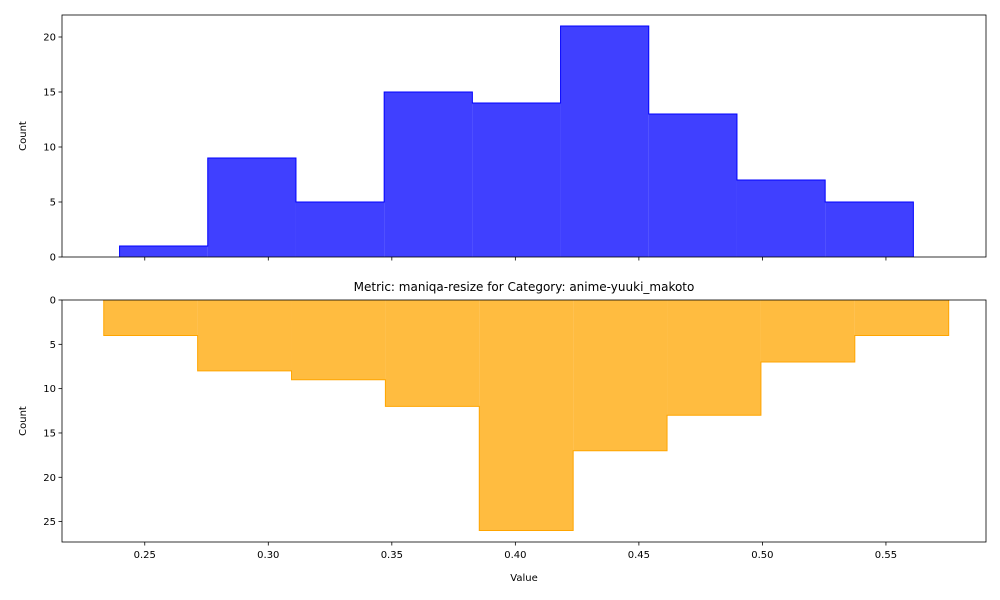 This screenshot has width=1000, height=600. Describe the element at coordinates (23, 136) in the screenshot. I see `top-y-axis-label: Count` at that location.